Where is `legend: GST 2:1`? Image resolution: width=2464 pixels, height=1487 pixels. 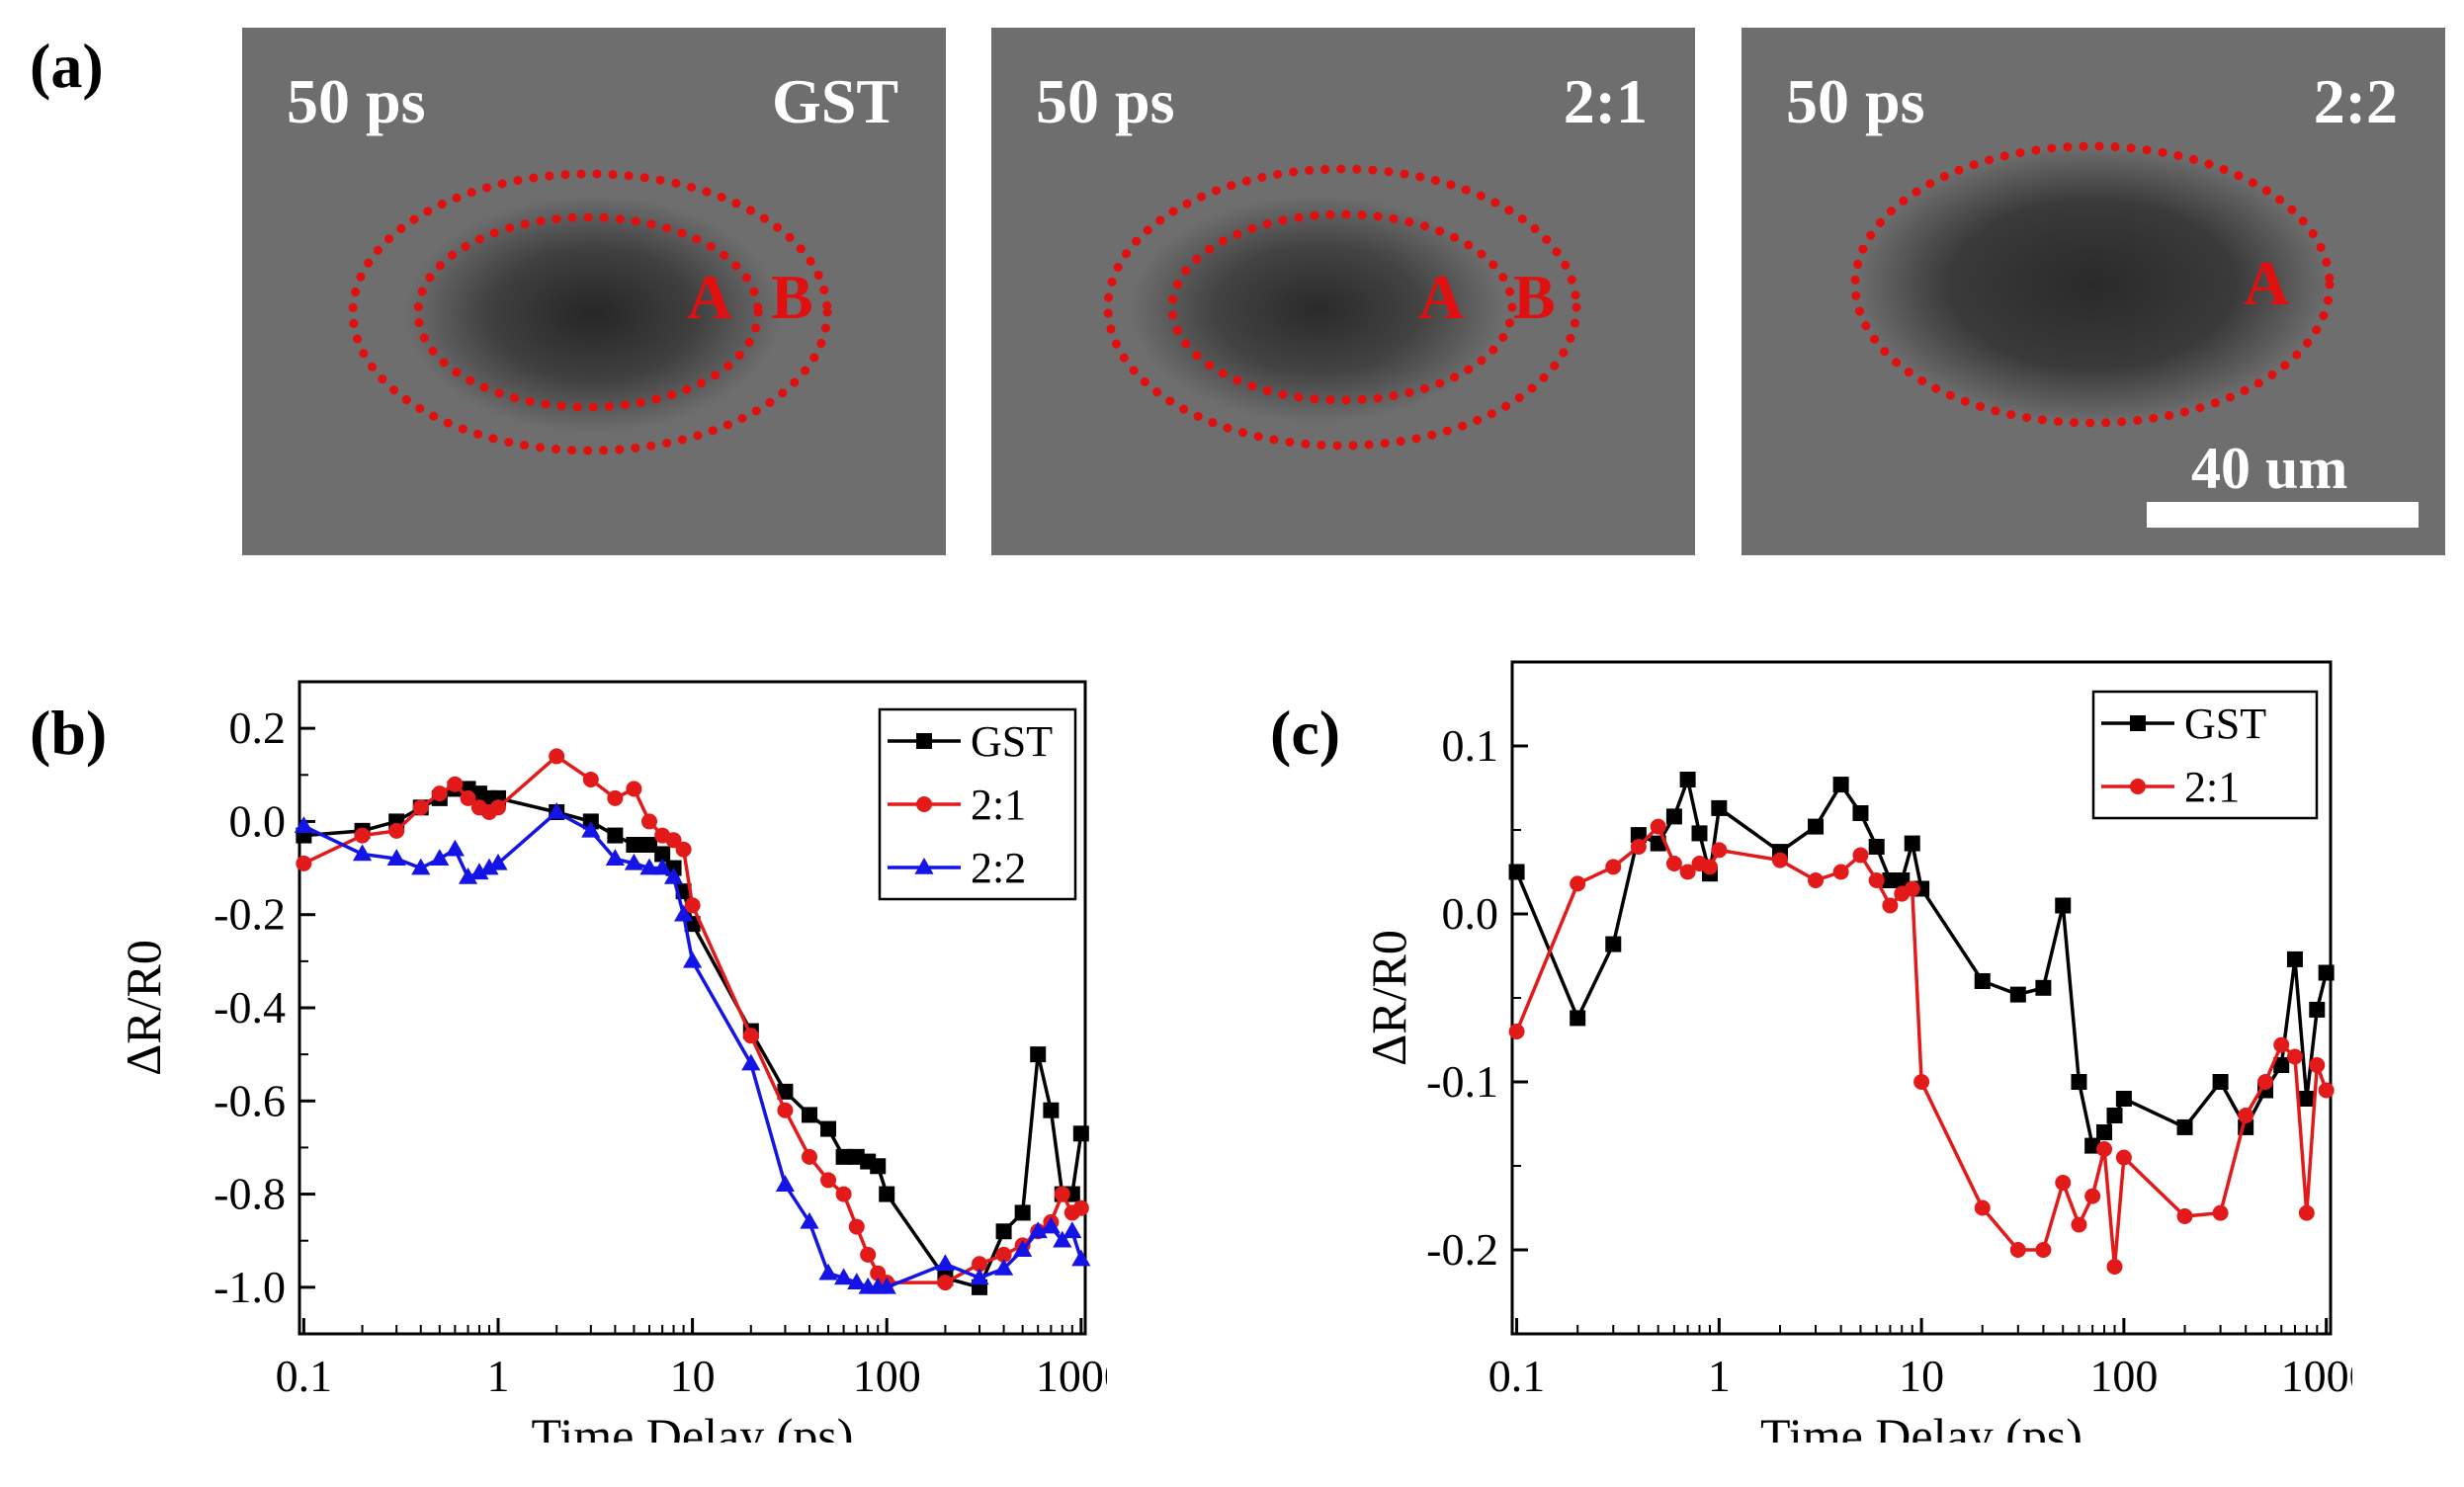
legend: GST 2:1 is located at coordinates (2205, 755).